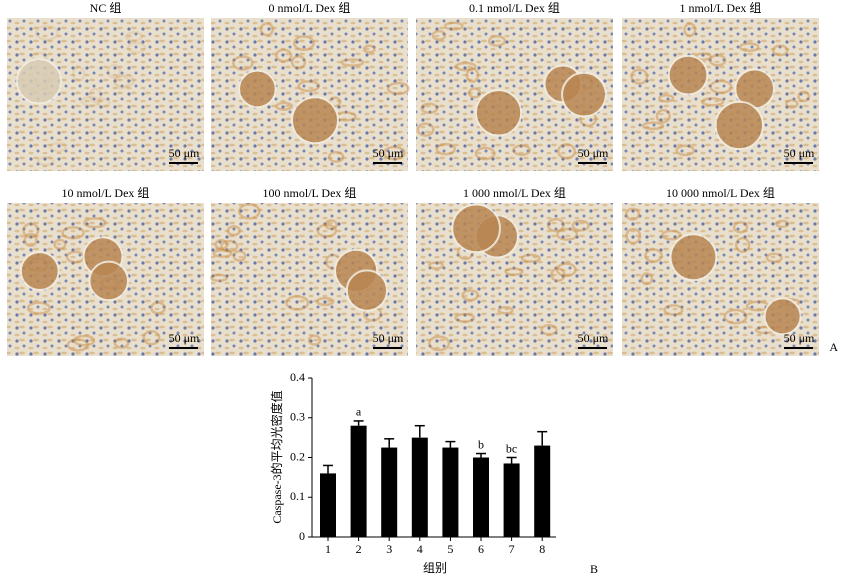 The width and height of the screenshot is (845, 585). I want to click on panel-title: 0 nmol/L Dex 组, so click(310, 8).